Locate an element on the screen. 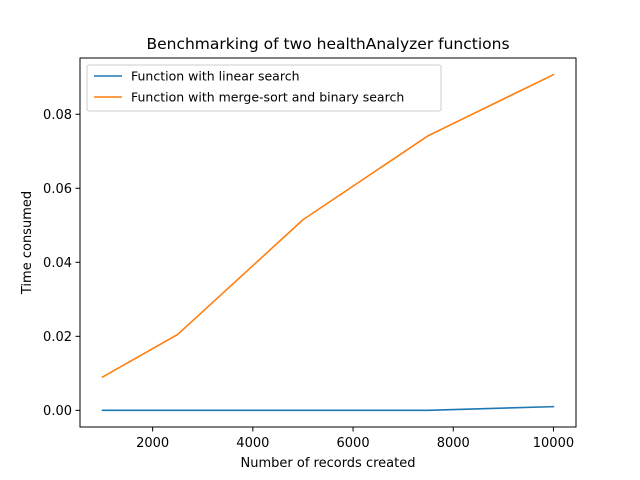 Image resolution: width=640 pixels, height=480 pixels. x-tick-label: 2000 is located at coordinates (152, 443).